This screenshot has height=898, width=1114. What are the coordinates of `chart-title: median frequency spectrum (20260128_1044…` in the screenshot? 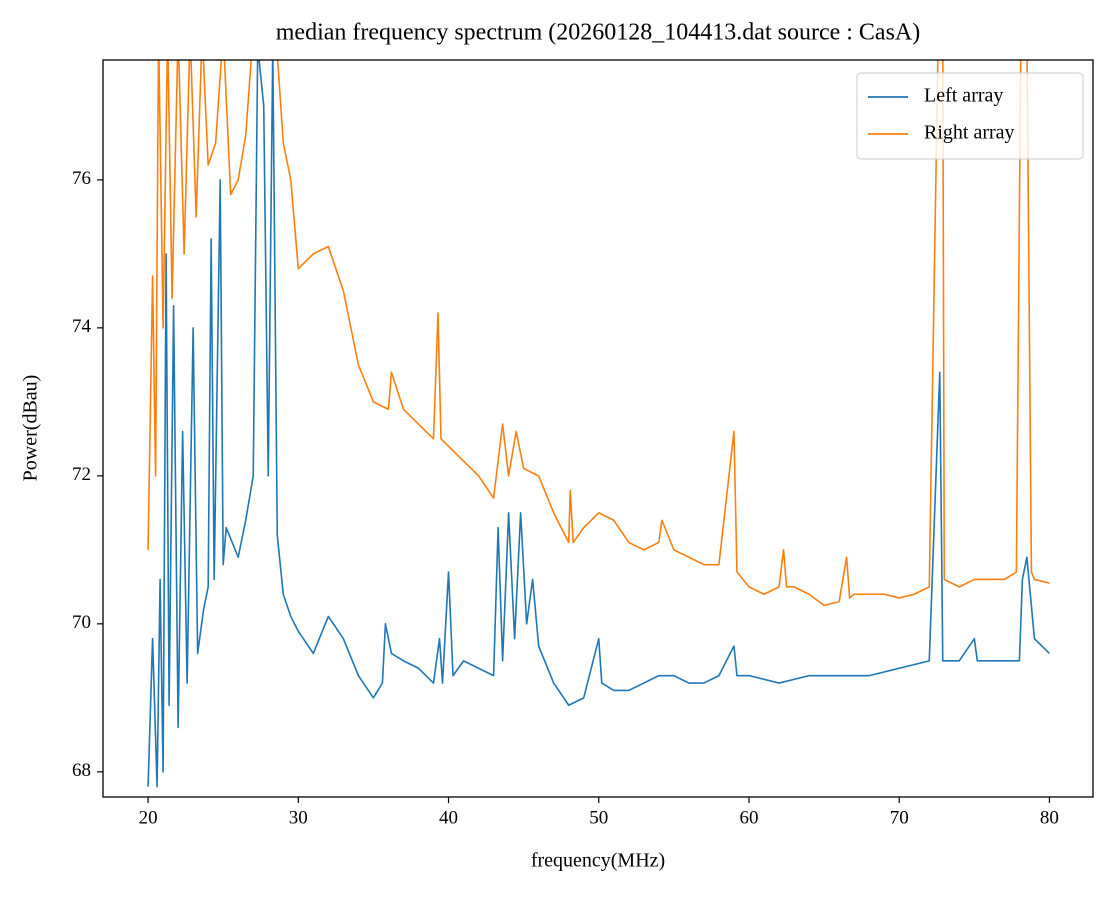 It's located at (598, 33).